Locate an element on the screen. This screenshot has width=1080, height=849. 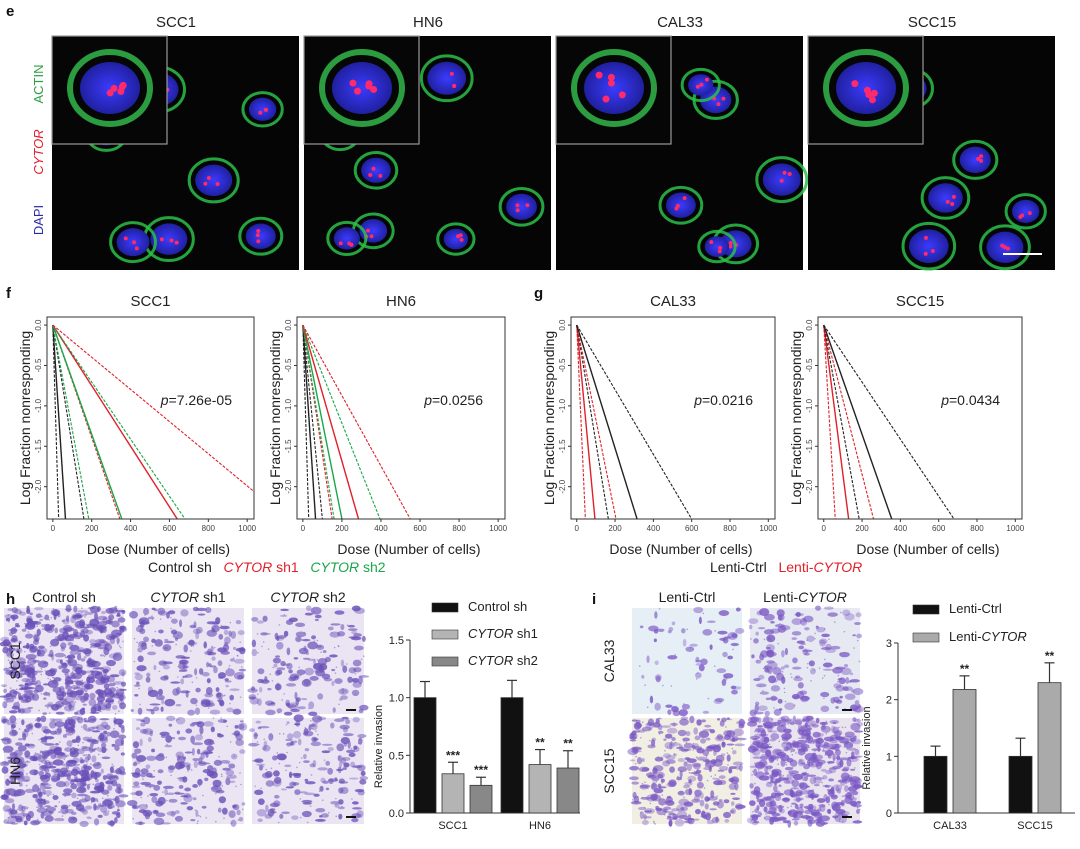
x-tick-label: 0 is located at coordinates (303, 528).